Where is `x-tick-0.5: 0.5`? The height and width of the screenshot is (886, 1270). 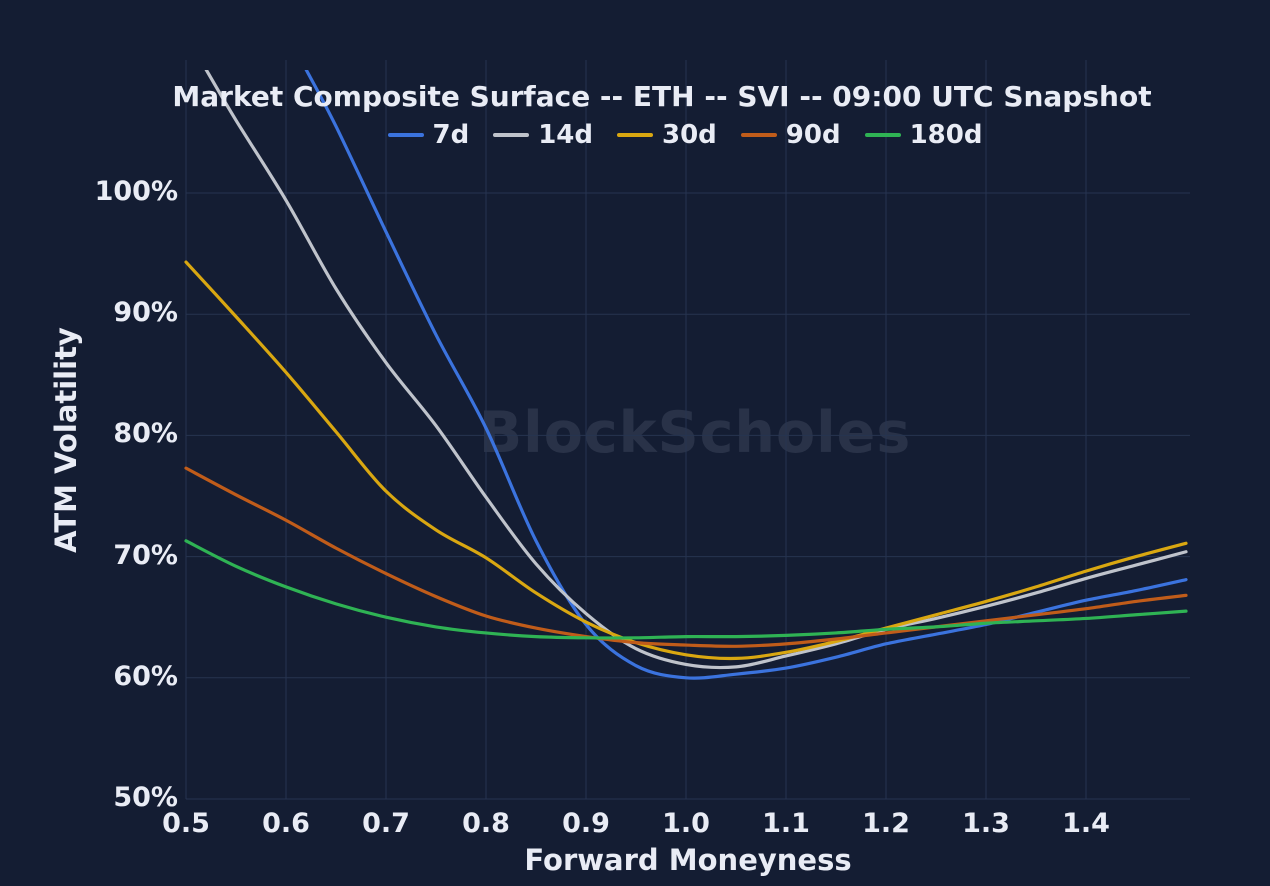
x-tick-0.5: 0.5 is located at coordinates (186, 823).